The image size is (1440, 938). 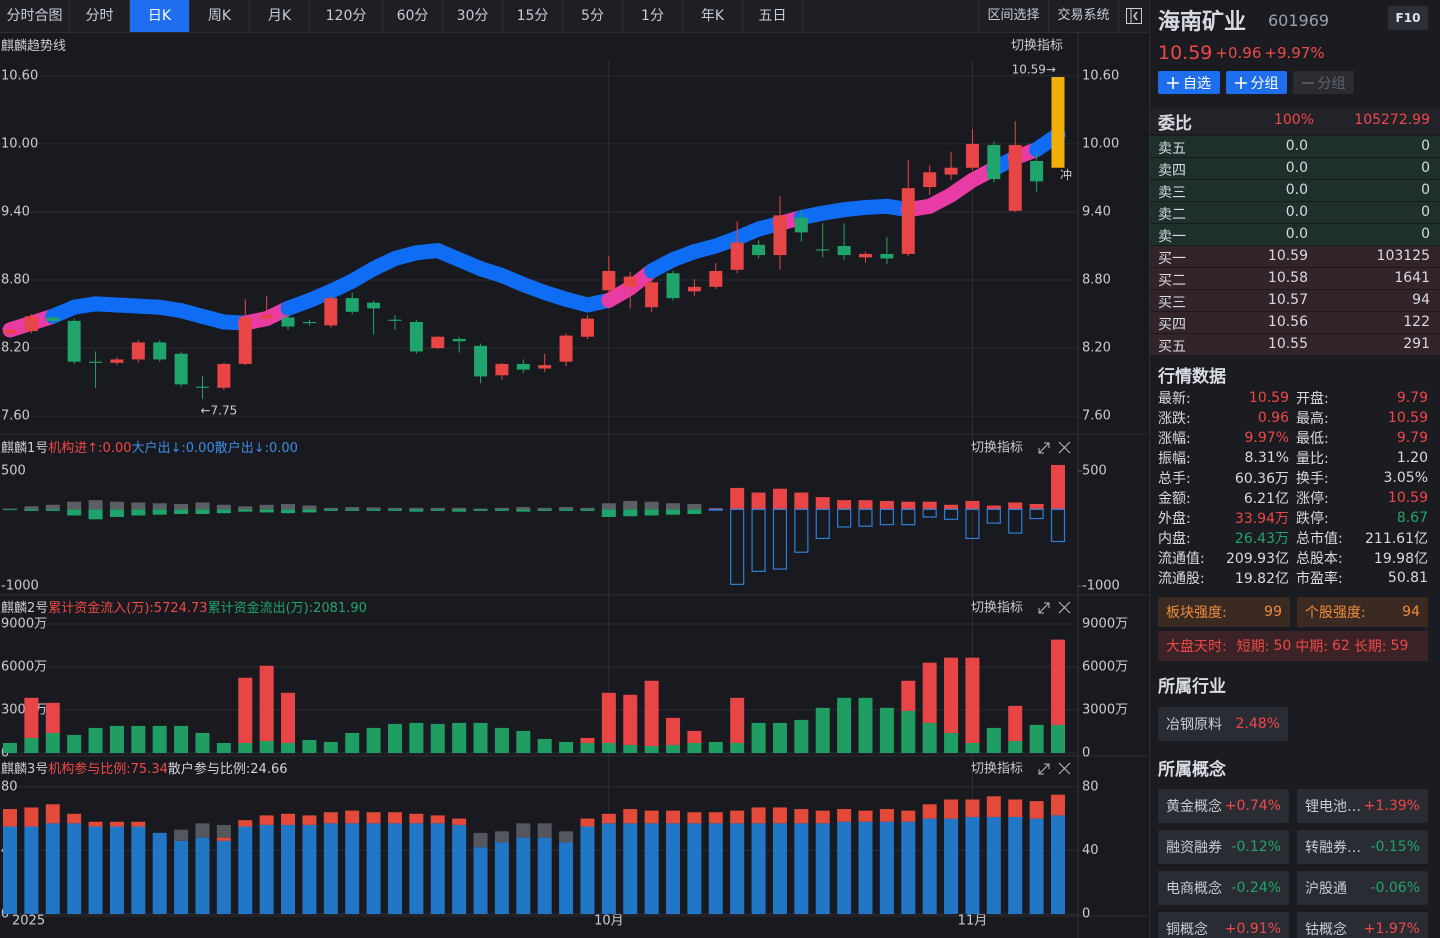 What do you see at coordinates (35, 16) in the screenshot?
I see `period-tab: 分时合图` at bounding box center [35, 16].